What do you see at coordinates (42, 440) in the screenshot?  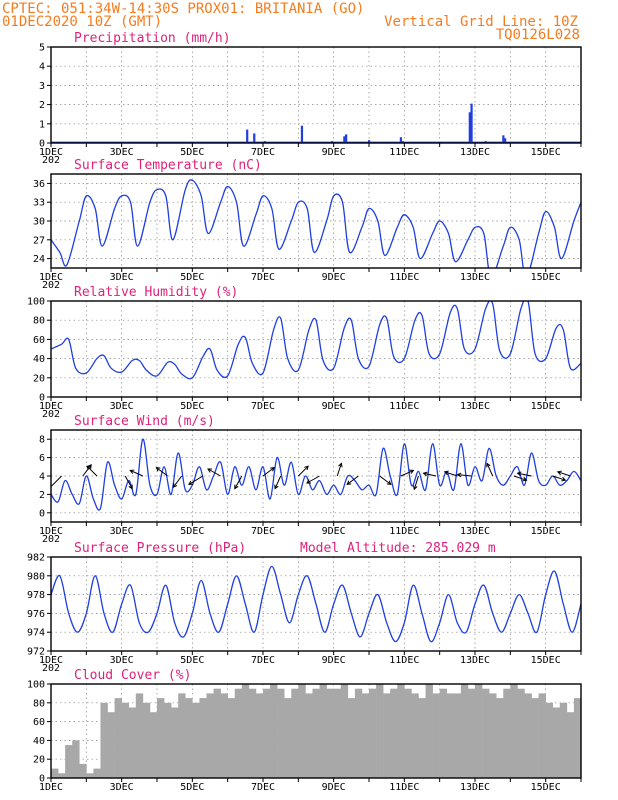 I see `y-tick-label: 8` at bounding box center [42, 440].